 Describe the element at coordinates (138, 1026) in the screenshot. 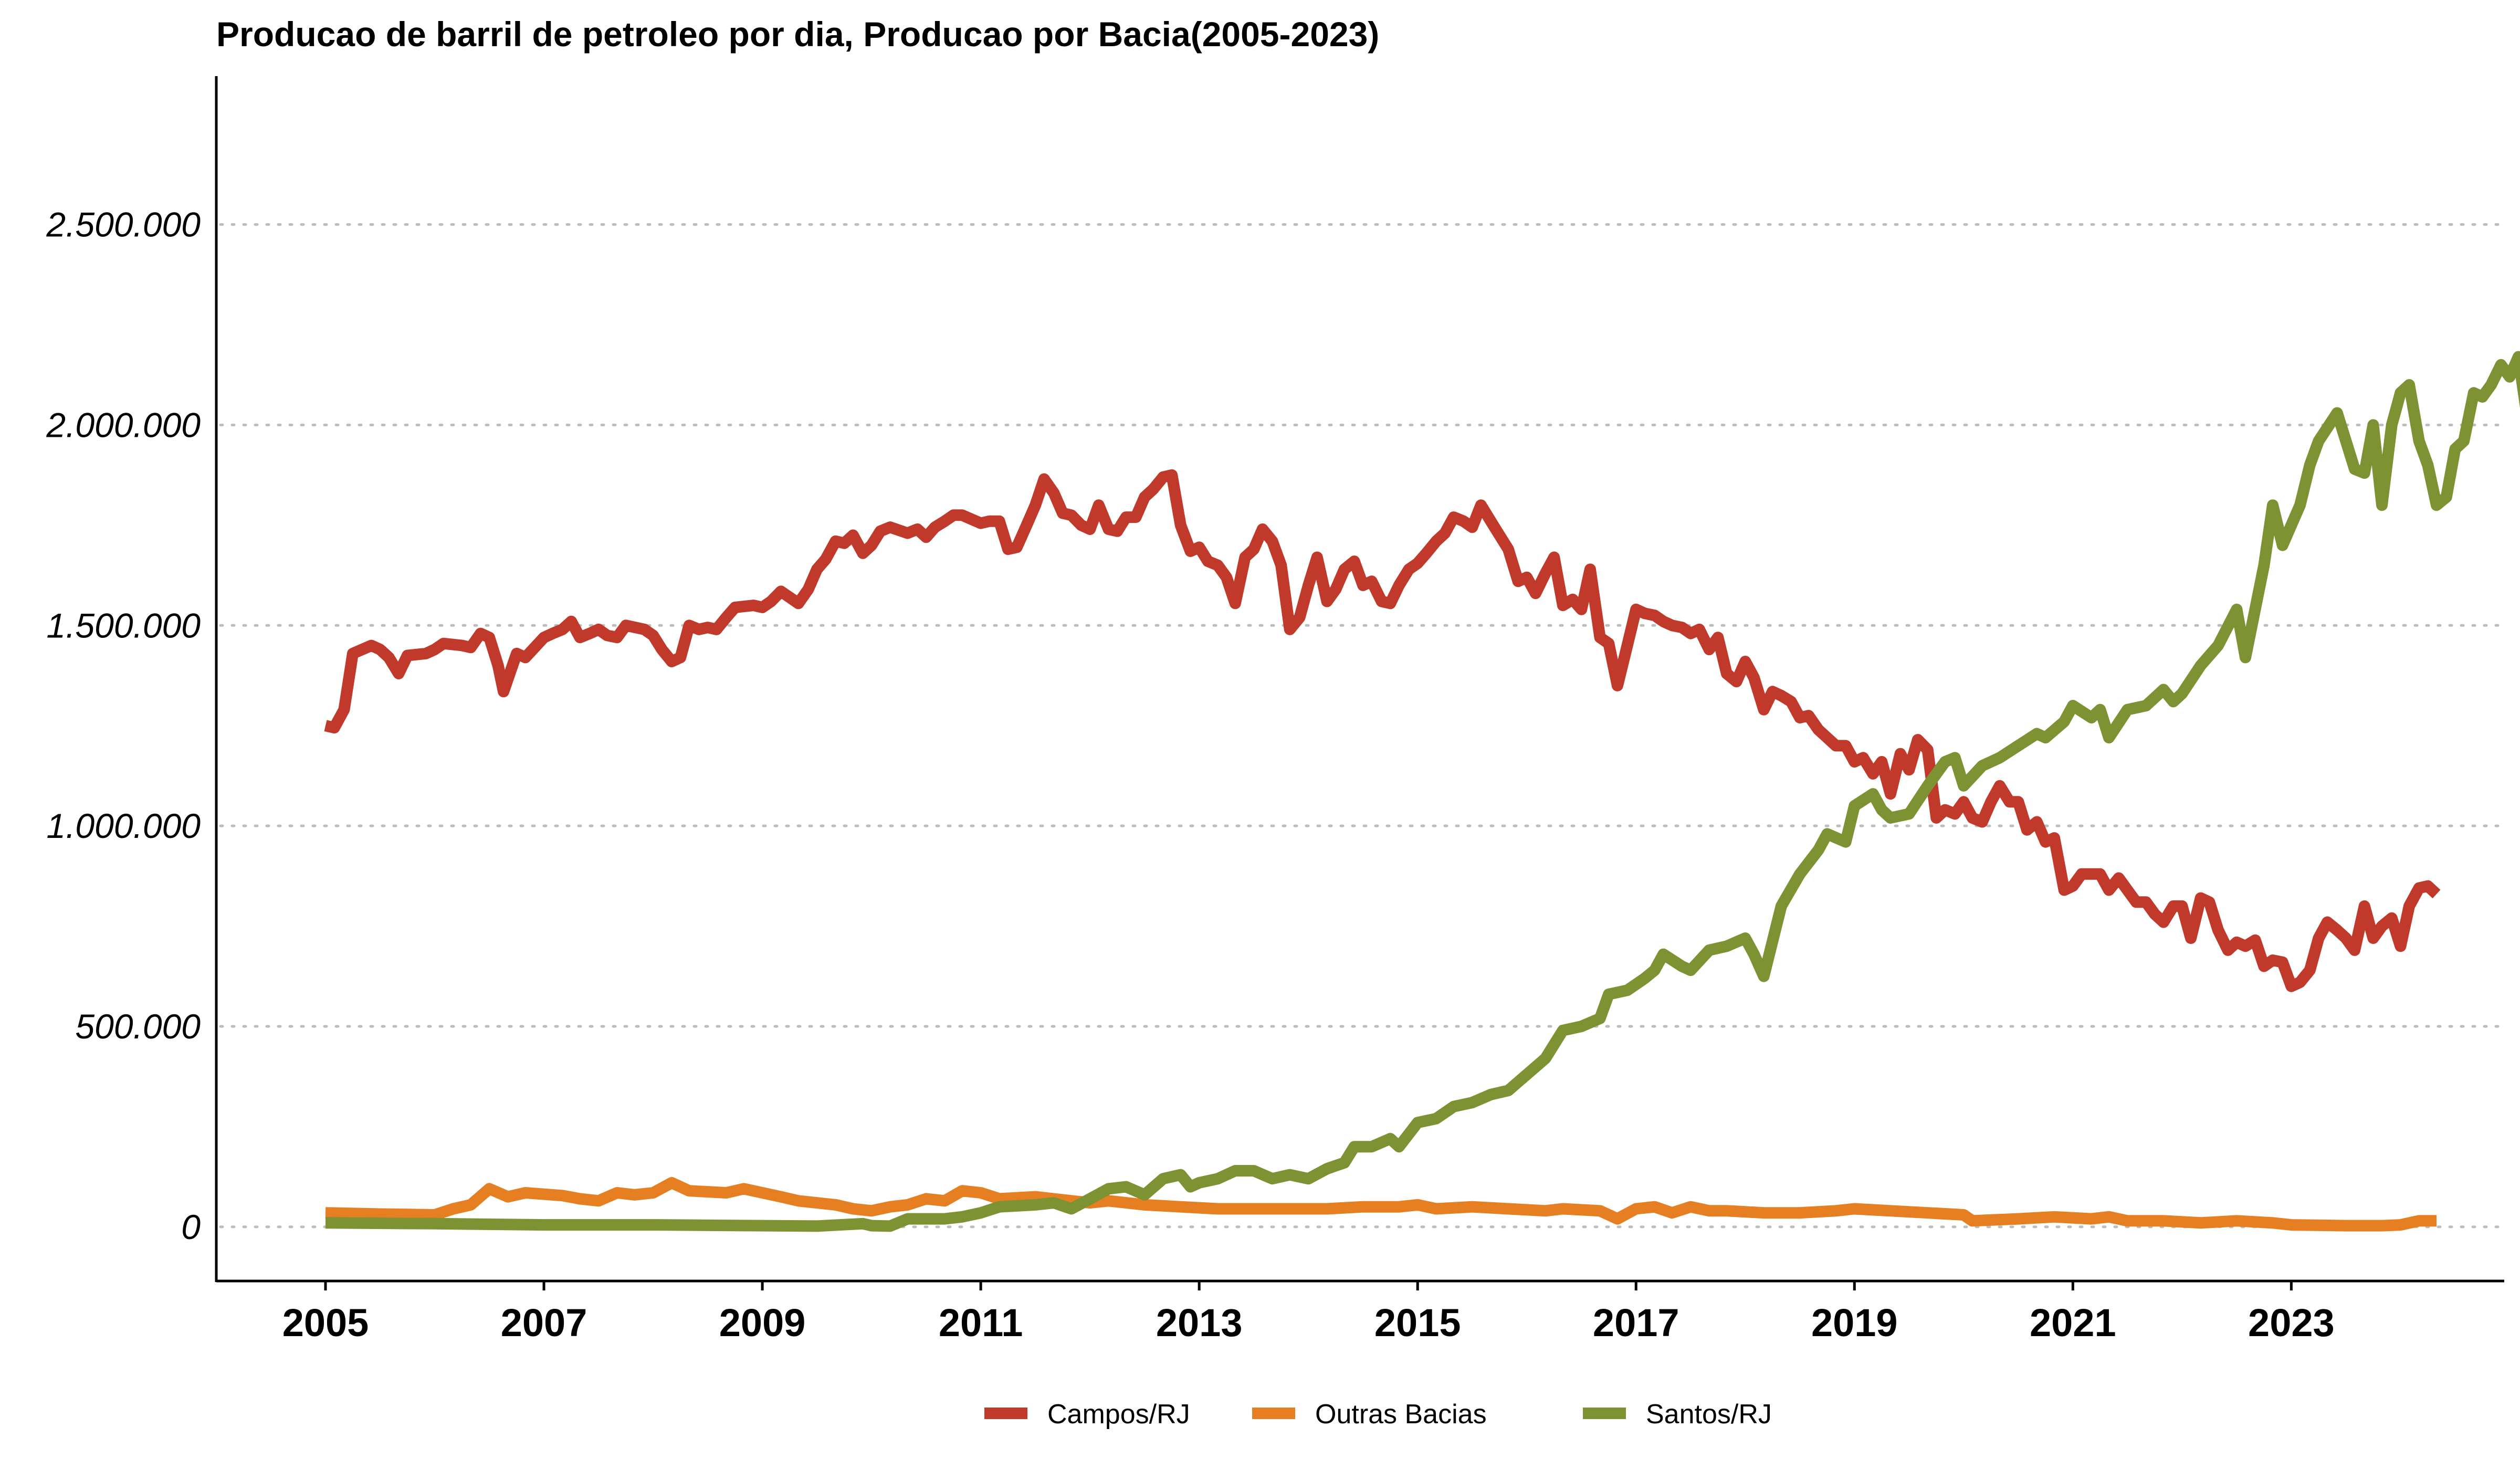

I see `y-tick-label: 500.000` at that location.